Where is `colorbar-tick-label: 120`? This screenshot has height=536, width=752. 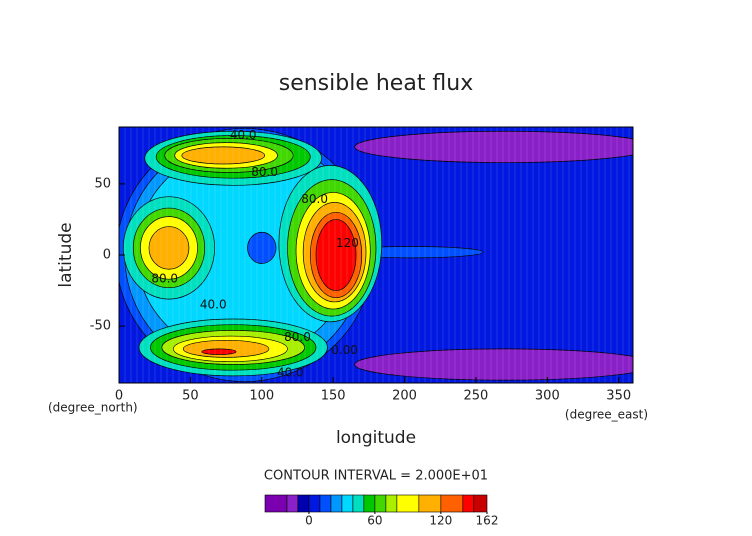 colorbar-tick-label: 120 is located at coordinates (440, 521).